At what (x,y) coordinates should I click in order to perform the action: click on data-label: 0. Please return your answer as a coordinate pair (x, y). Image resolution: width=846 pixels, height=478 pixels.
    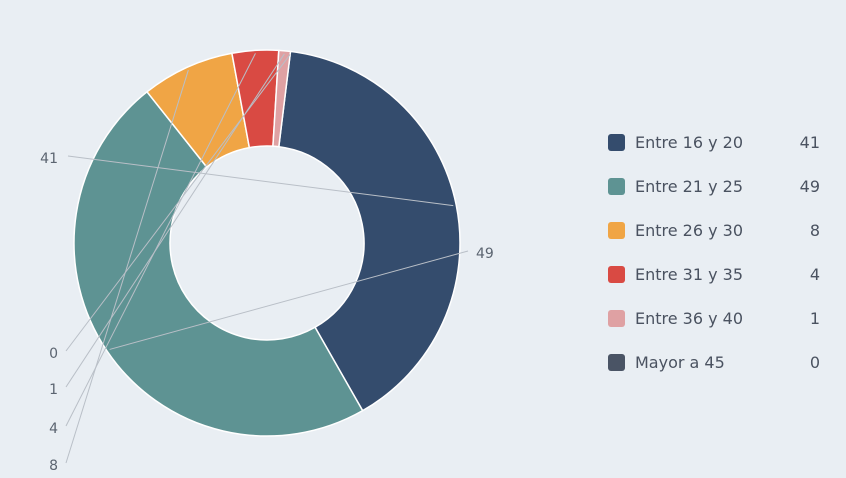
    Looking at the image, I should click on (53, 354).